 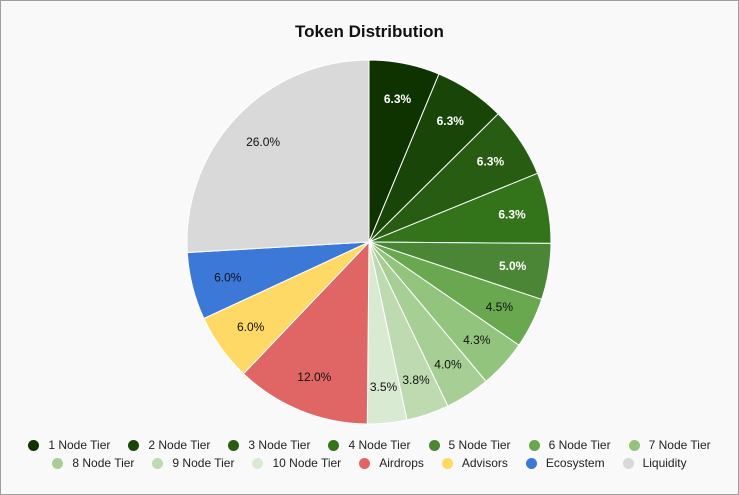 What do you see at coordinates (103, 463) in the screenshot?
I see `legend-label: 8 Node Tier` at bounding box center [103, 463].